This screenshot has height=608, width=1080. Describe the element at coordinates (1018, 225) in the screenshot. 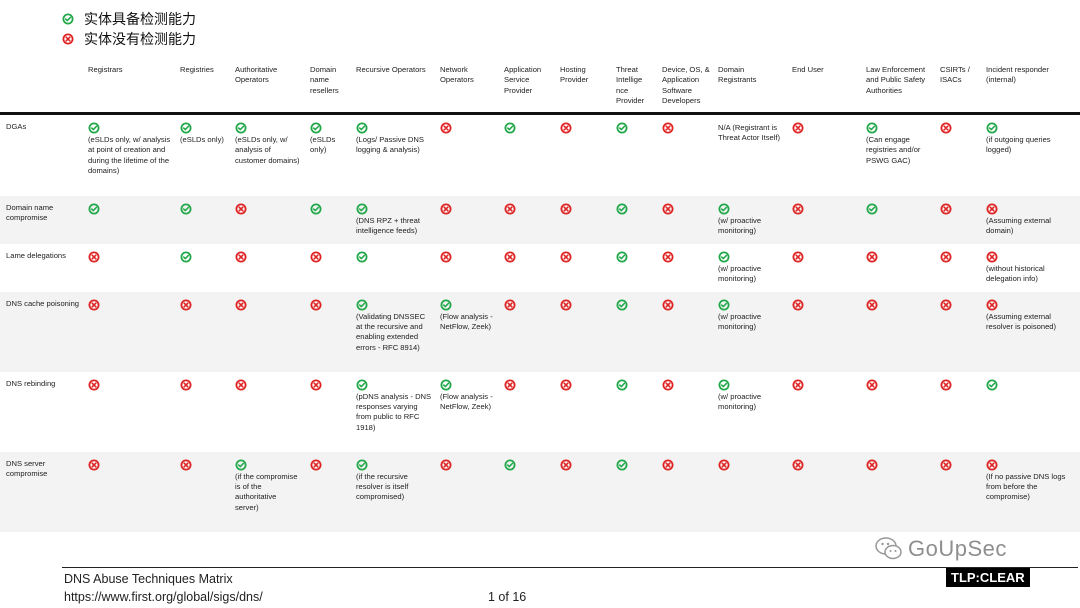

I see `cell-note: (Assuming external domain)` at that location.